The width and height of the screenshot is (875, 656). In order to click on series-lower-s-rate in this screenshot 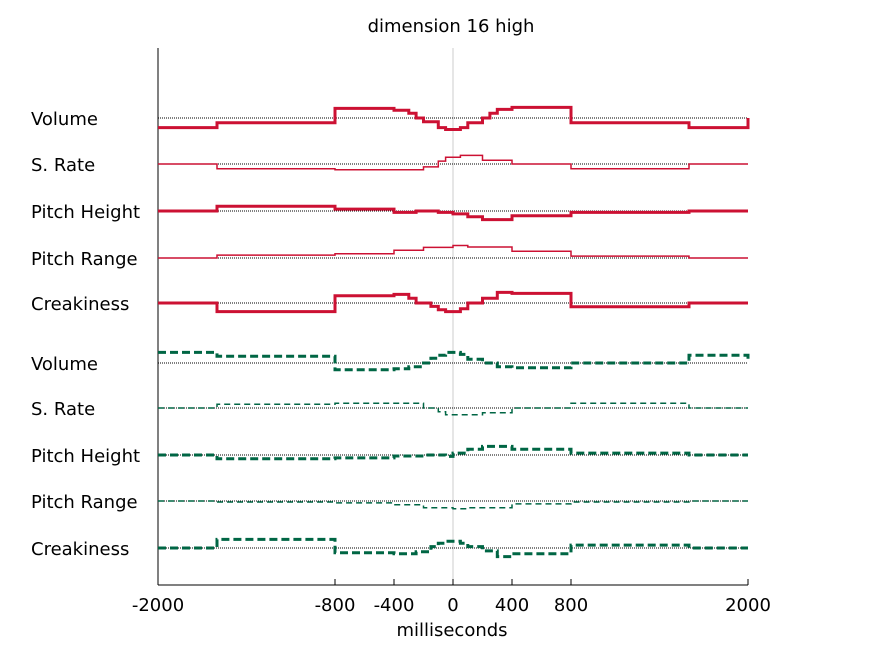, I will do `click(453, 409)`.